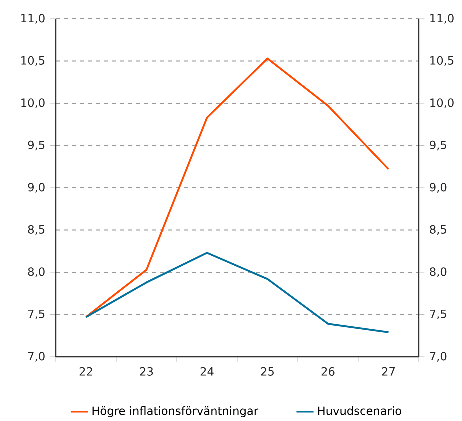  I want to click on y-tick-label: 10,5, so click(33, 61).